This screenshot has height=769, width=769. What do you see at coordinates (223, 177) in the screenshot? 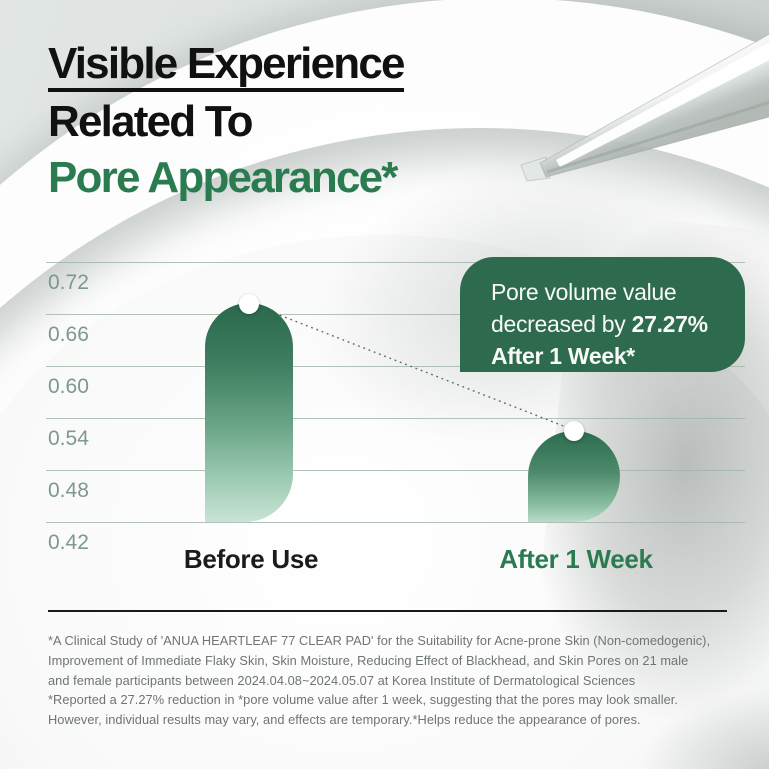
I see `title-line-3: Pore Appearance*` at bounding box center [223, 177].